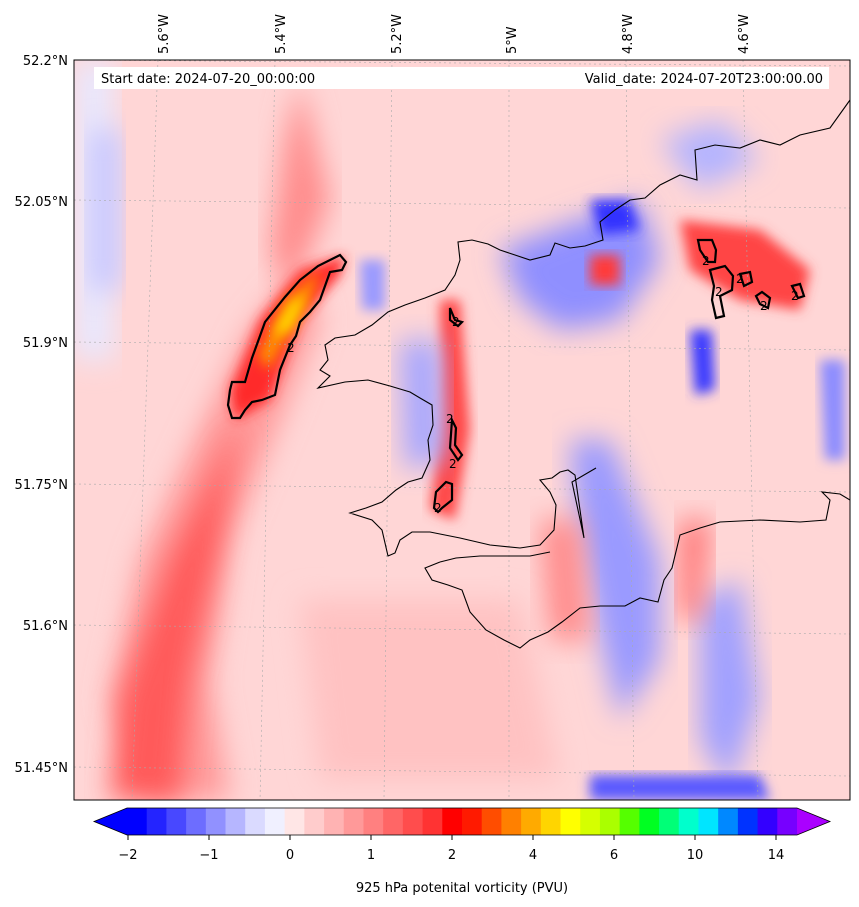  What do you see at coordinates (452, 855) in the screenshot?
I see `colorbar-tick-label: 2` at bounding box center [452, 855].